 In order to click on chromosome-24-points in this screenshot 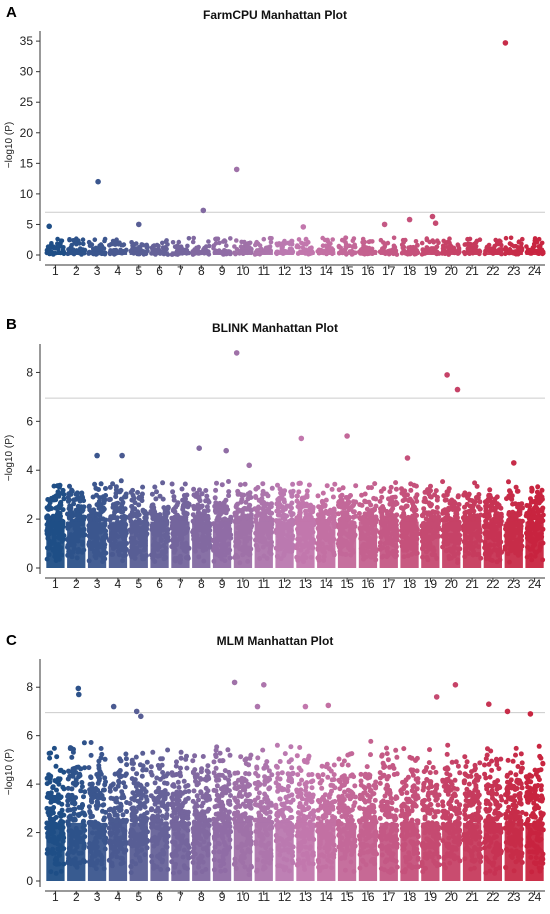, I will do `click(534, 526)`.